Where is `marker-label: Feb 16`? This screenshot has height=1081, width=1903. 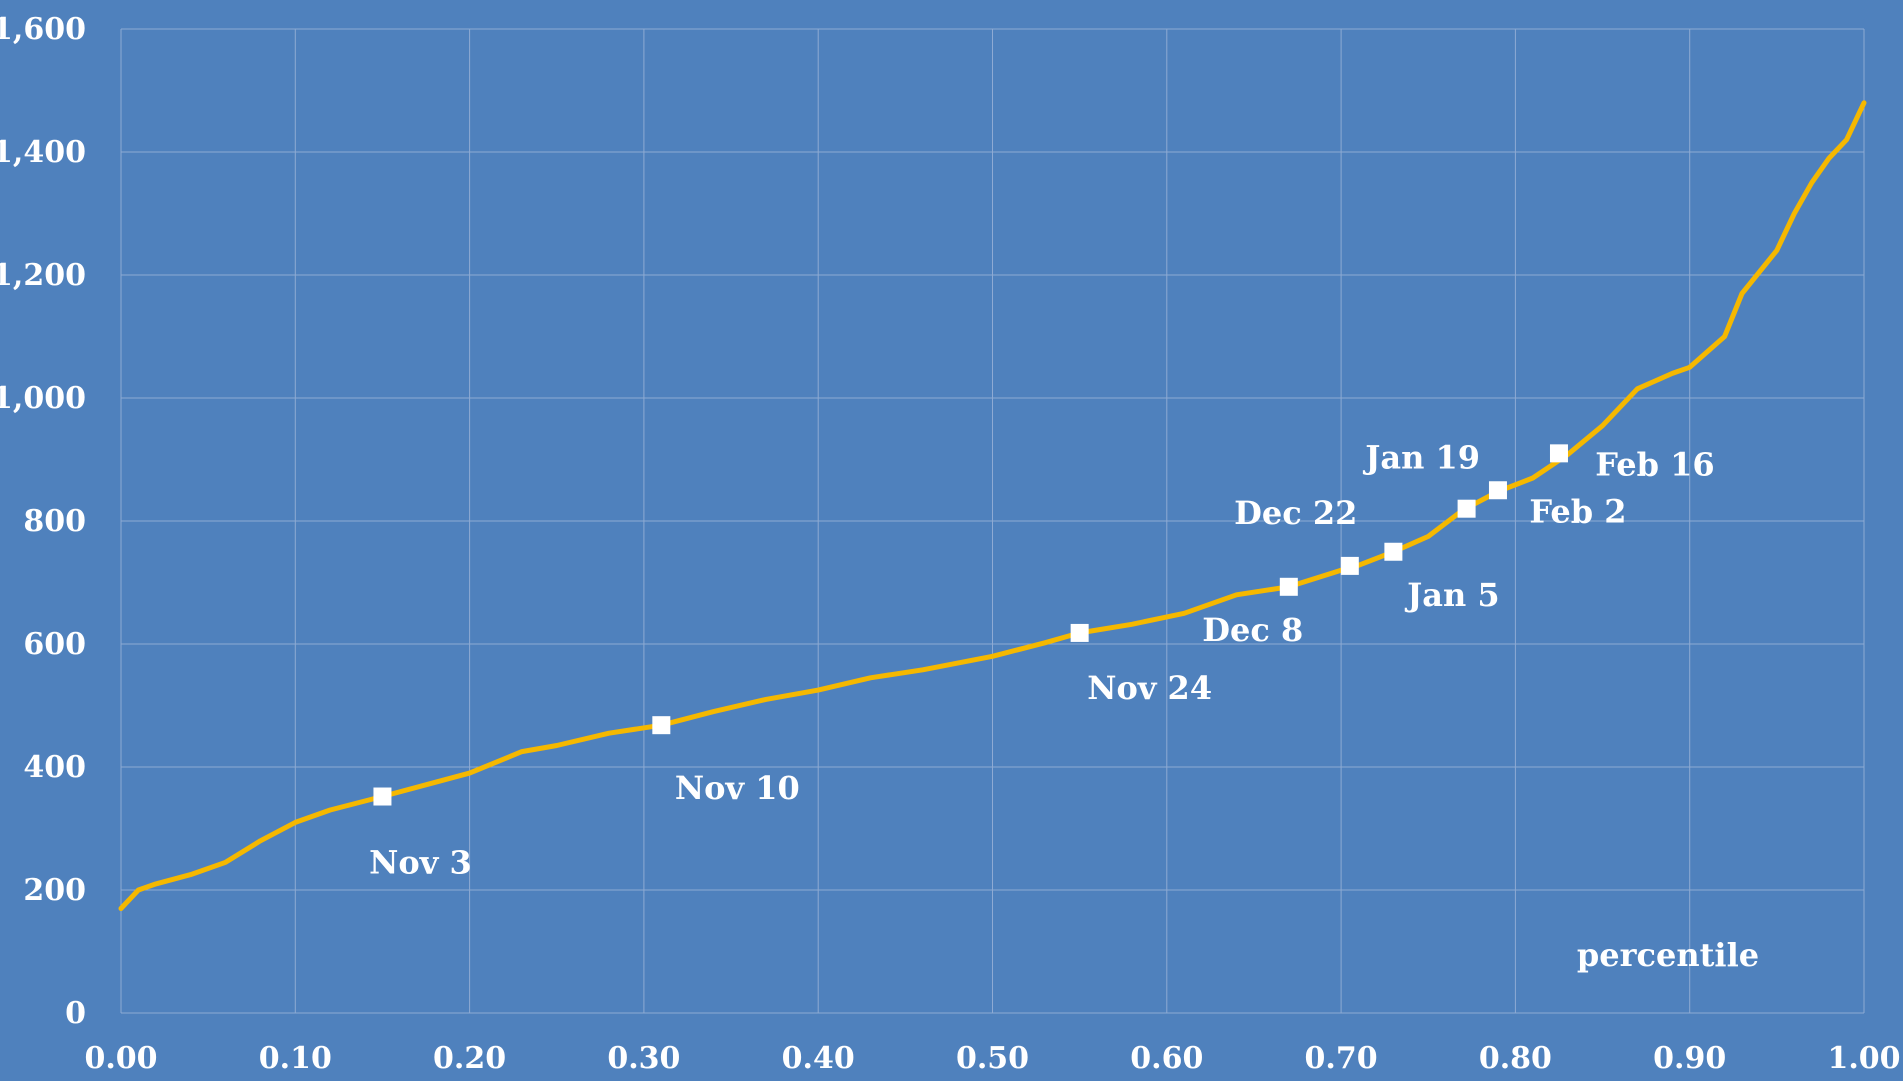 marker-label: Feb 16 is located at coordinates (1654, 464).